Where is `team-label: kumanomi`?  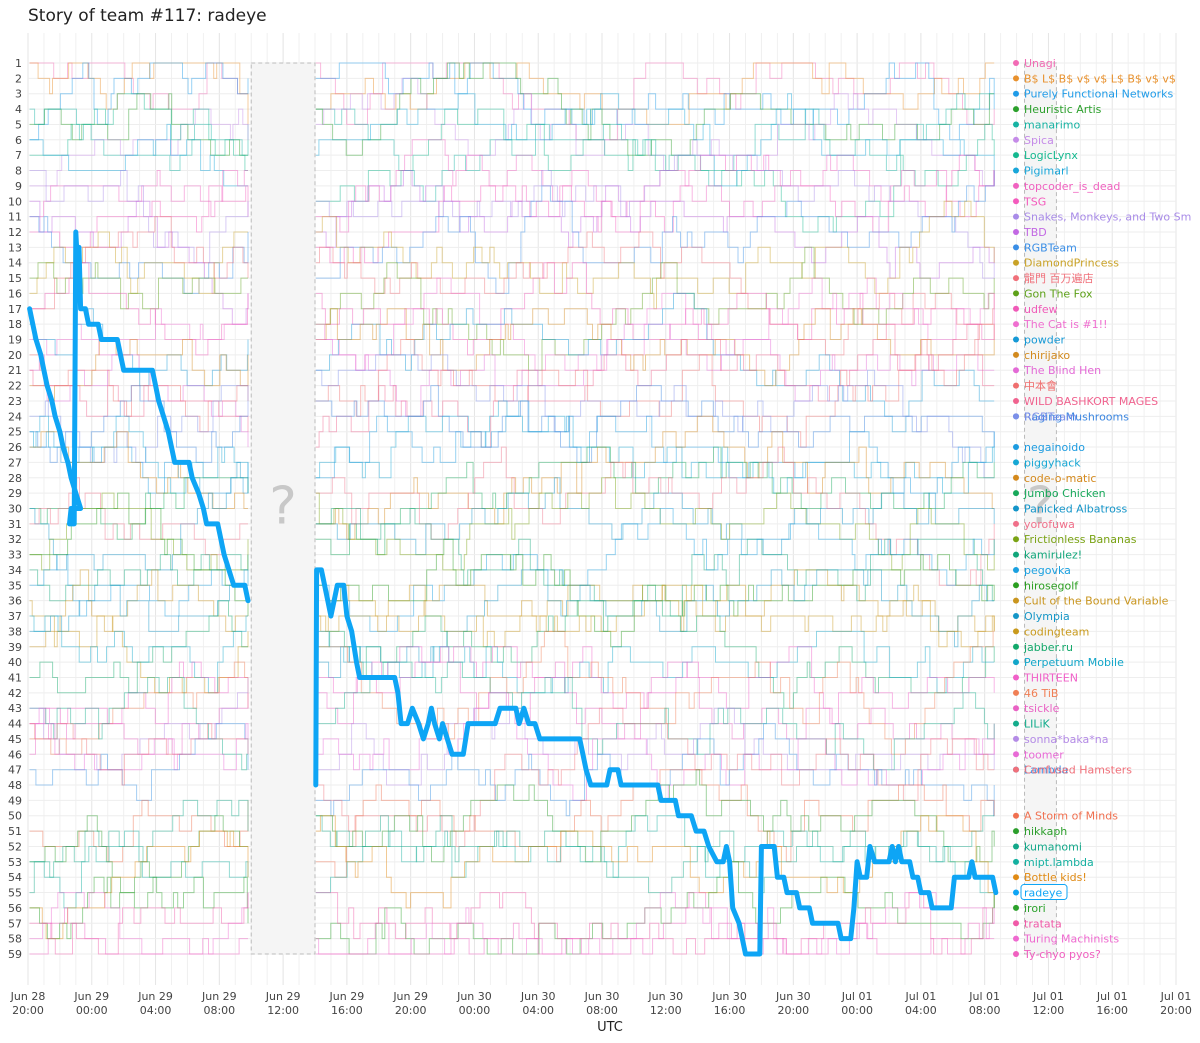 team-label: kumanomi is located at coordinates (1053, 846).